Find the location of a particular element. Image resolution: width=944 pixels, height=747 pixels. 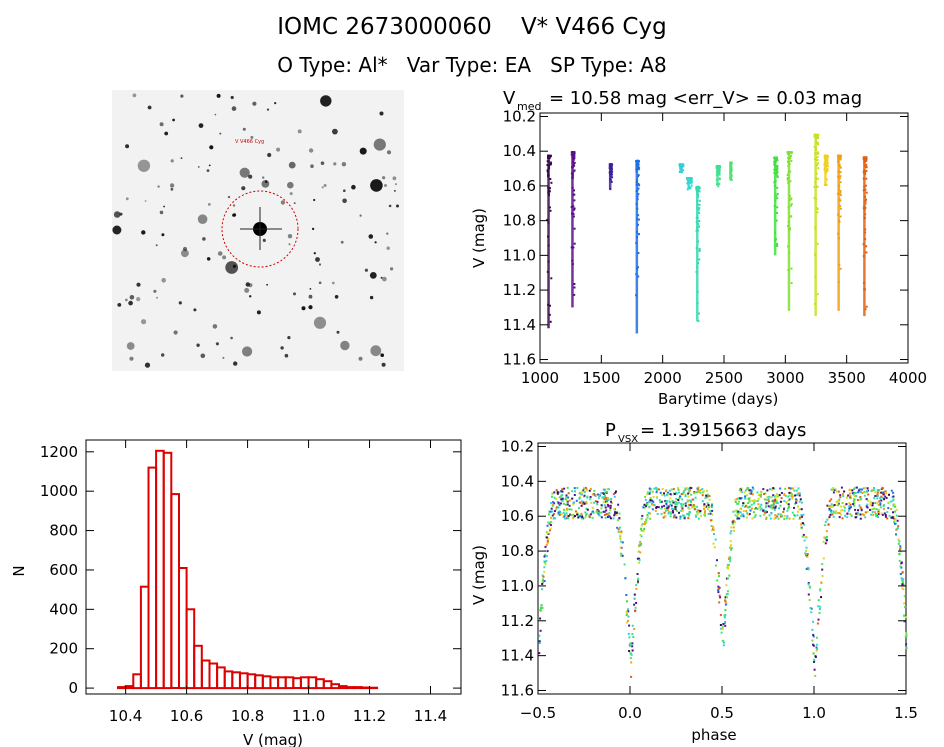

lc-season is located at coordinates (730, 170).